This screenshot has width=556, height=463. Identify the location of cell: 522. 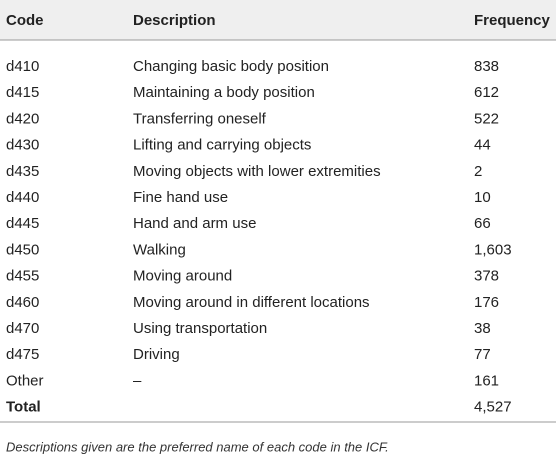
(486, 118).